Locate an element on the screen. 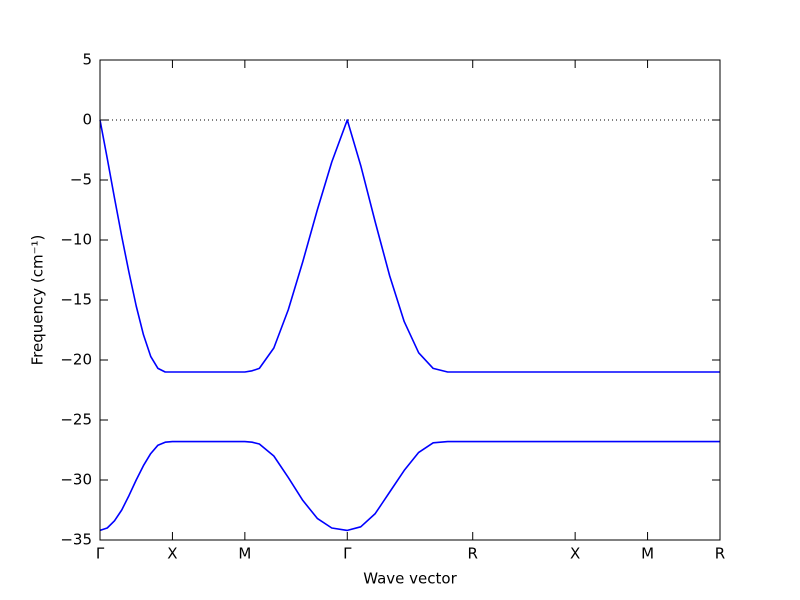 The image size is (800, 600). band-line is located at coordinates (409, 486).